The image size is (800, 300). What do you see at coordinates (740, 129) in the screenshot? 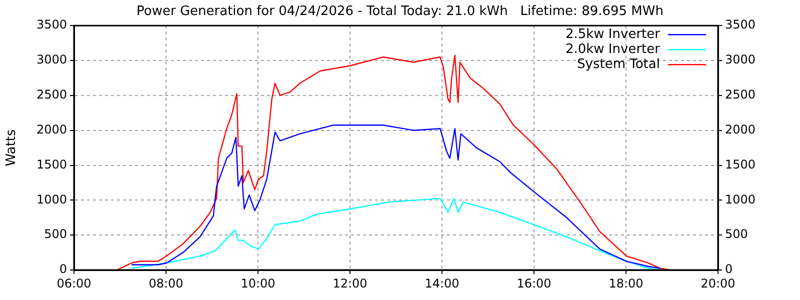
I see `y2-tick-label: 2000` at bounding box center [740, 129].